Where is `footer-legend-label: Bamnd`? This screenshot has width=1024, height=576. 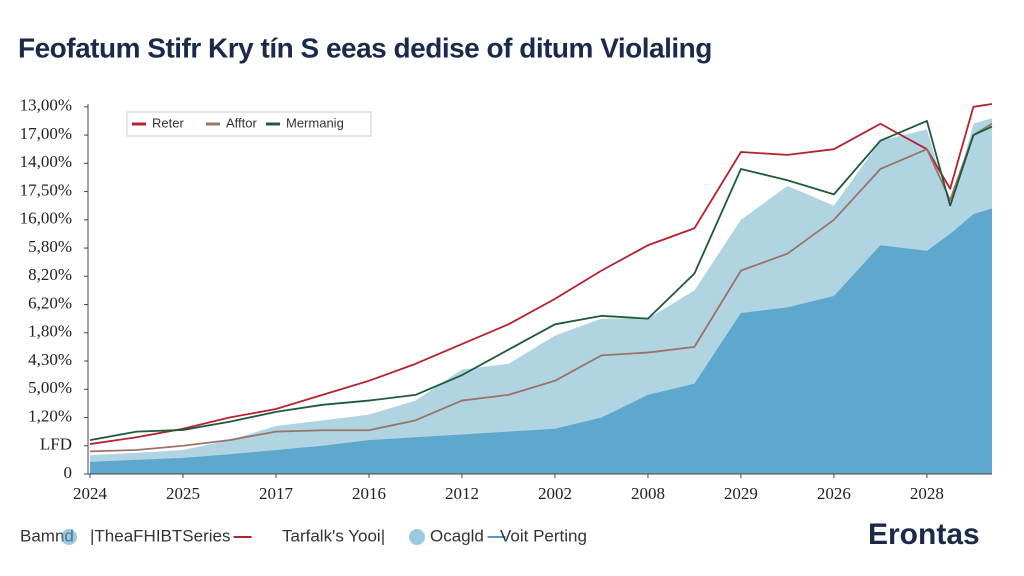 footer-legend-label: Bamnd is located at coordinates (47, 535).